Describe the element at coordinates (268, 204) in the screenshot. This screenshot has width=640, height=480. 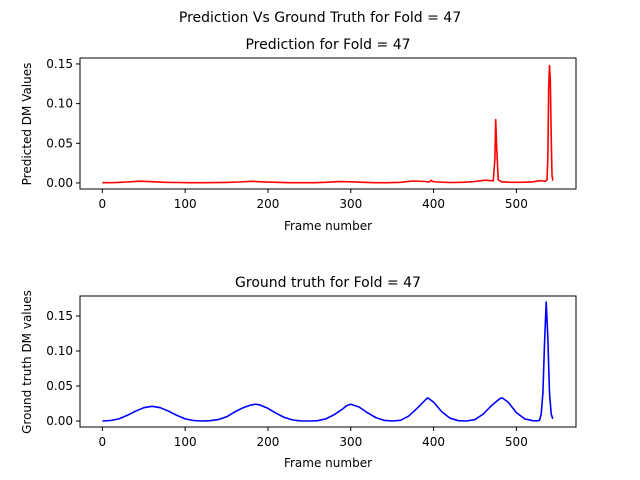
I see `prediction-x-tick-label: 200` at that location.